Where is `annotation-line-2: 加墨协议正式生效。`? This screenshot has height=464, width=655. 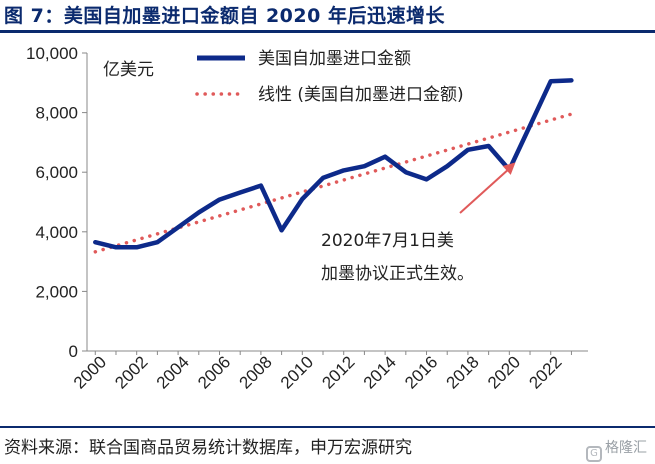 annotation-line-2: 加墨协议正式生效。 is located at coordinates (397, 274).